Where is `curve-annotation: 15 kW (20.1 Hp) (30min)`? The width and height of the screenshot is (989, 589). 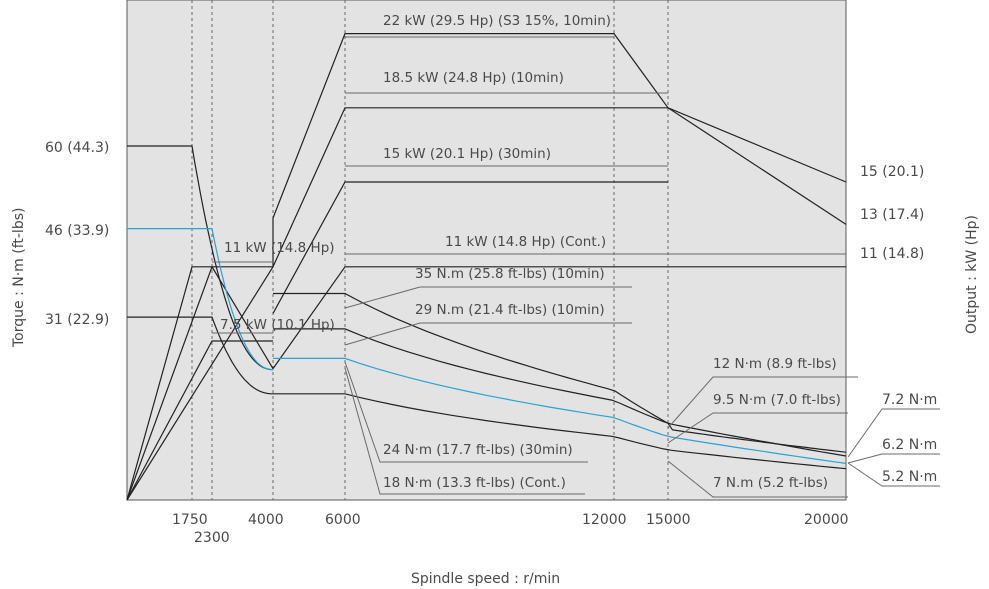
curve-annotation: 15 kW (20.1 Hp) (30min) is located at coordinates (467, 154).